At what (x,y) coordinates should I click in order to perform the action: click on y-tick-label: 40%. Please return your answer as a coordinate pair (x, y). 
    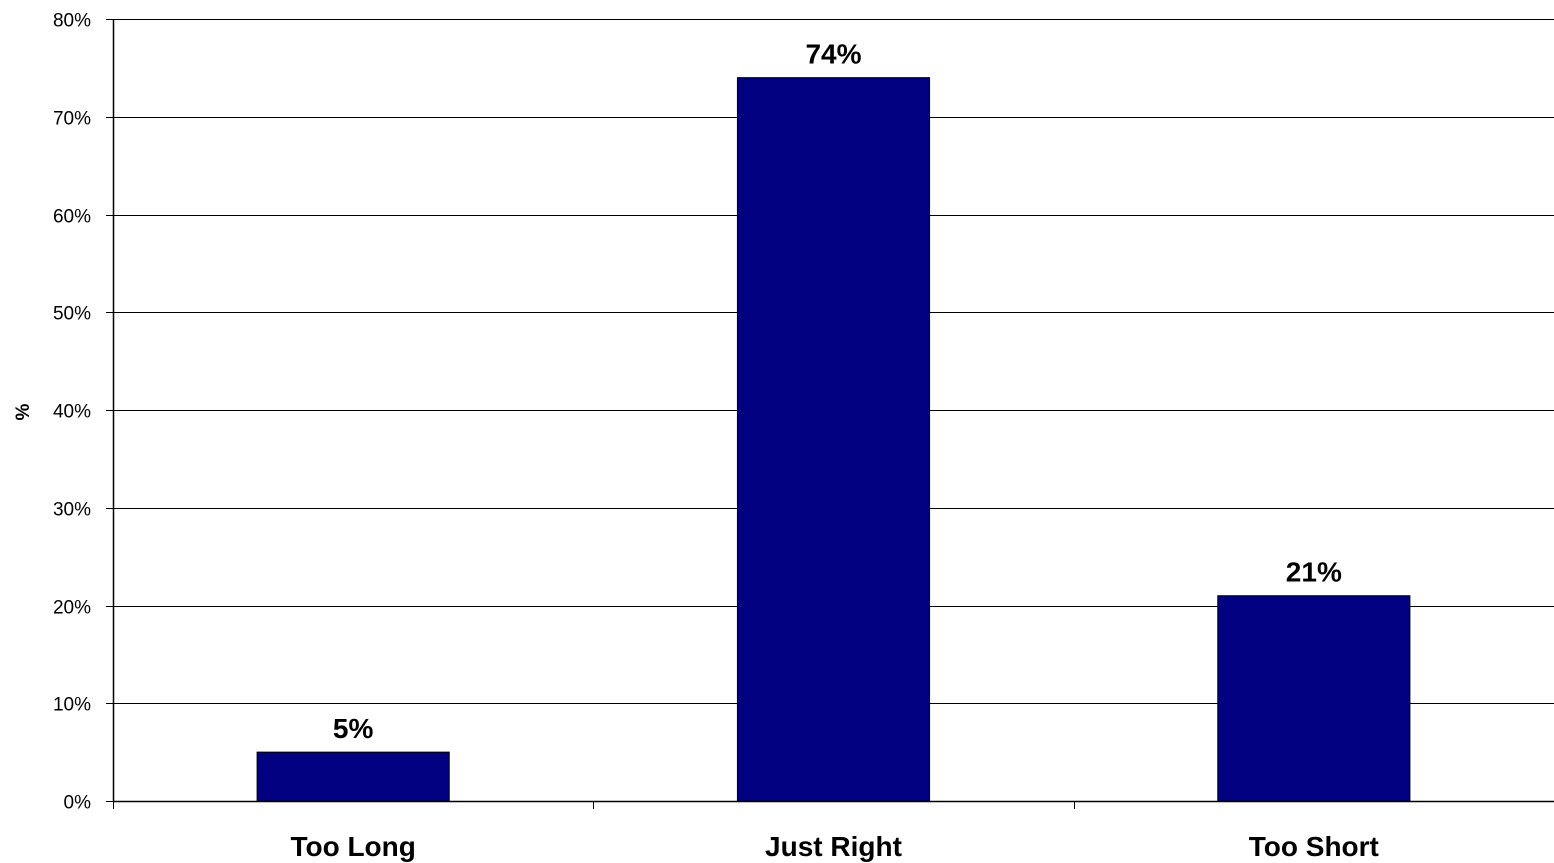
    Looking at the image, I should click on (72, 412).